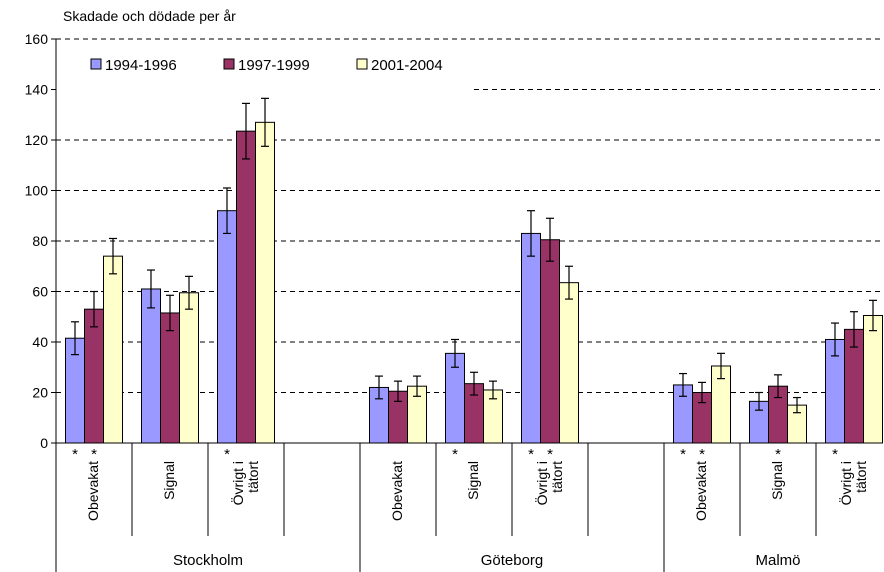 The height and width of the screenshot is (572, 884). Describe the element at coordinates (40, 292) in the screenshot. I see `y-tick-label: 60` at that location.